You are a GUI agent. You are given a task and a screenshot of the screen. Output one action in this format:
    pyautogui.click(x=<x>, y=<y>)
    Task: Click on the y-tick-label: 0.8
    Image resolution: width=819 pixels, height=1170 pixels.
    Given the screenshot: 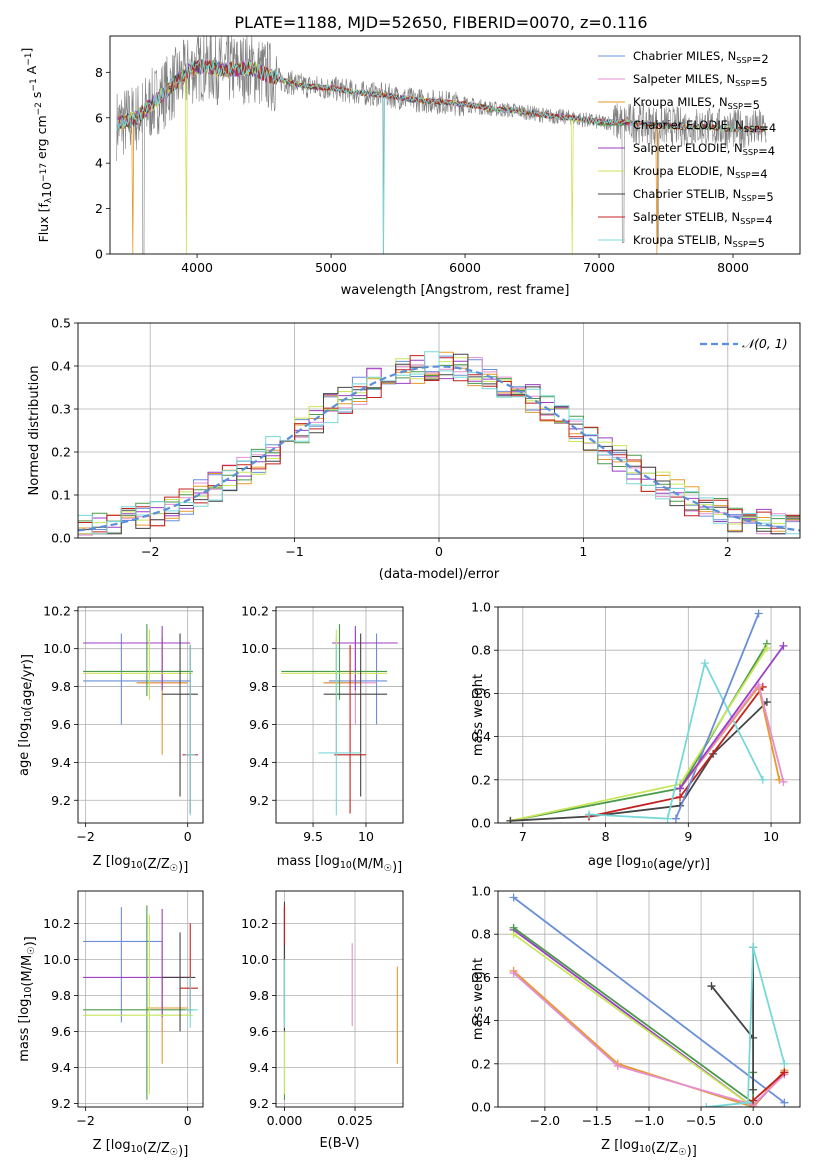 What is the action you would take?
    pyautogui.click(x=481, y=650)
    